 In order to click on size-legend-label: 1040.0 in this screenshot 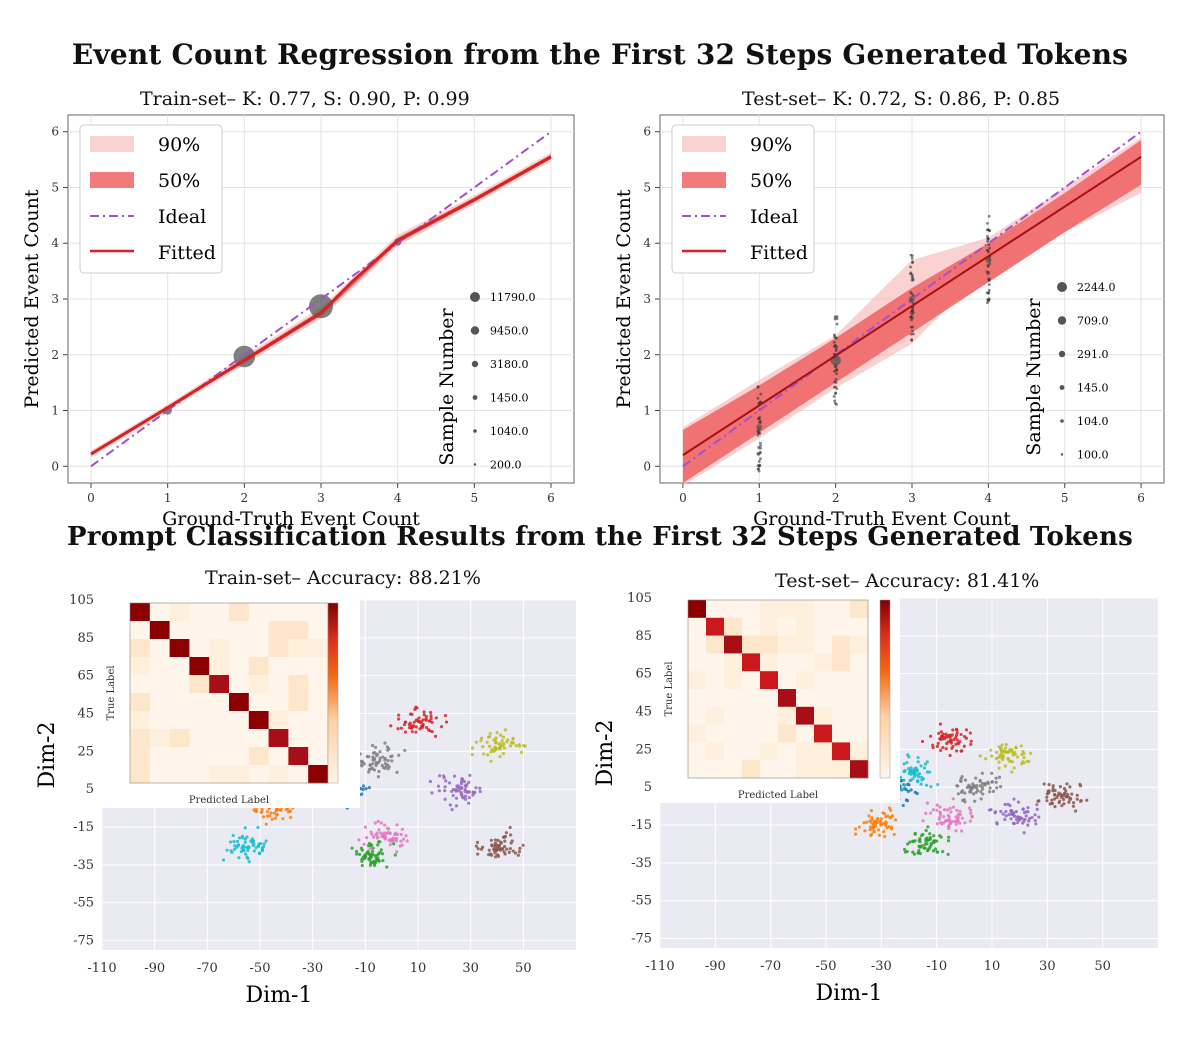, I will do `click(509, 431)`.